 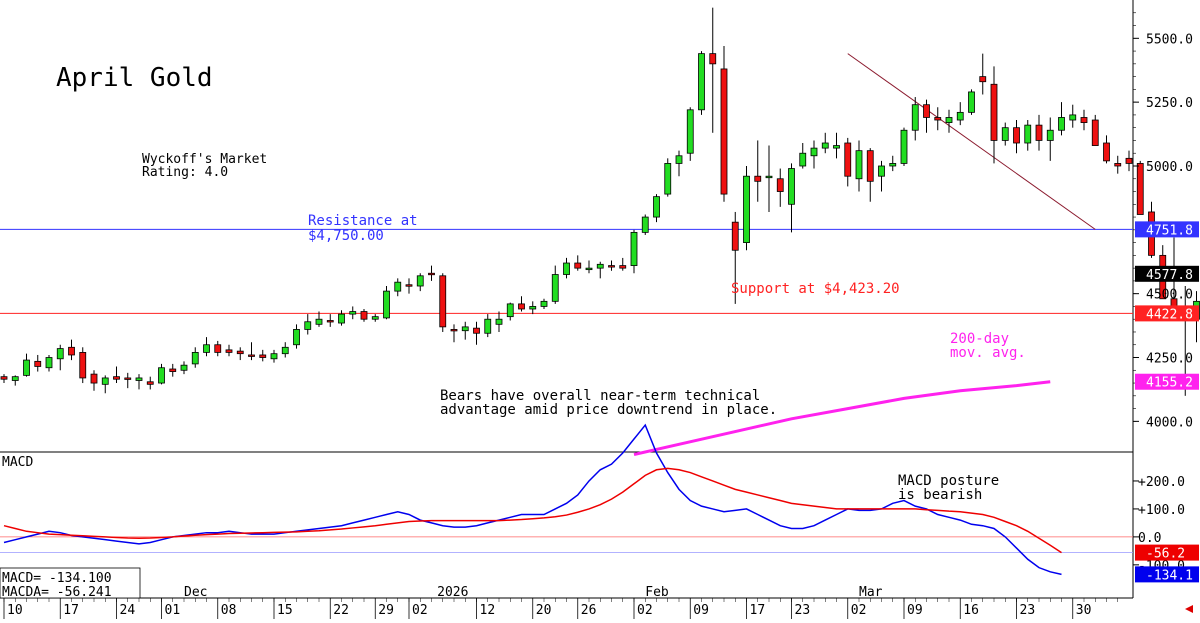 I want to click on price-tick-label: 5250.0, so click(x=1169, y=103).